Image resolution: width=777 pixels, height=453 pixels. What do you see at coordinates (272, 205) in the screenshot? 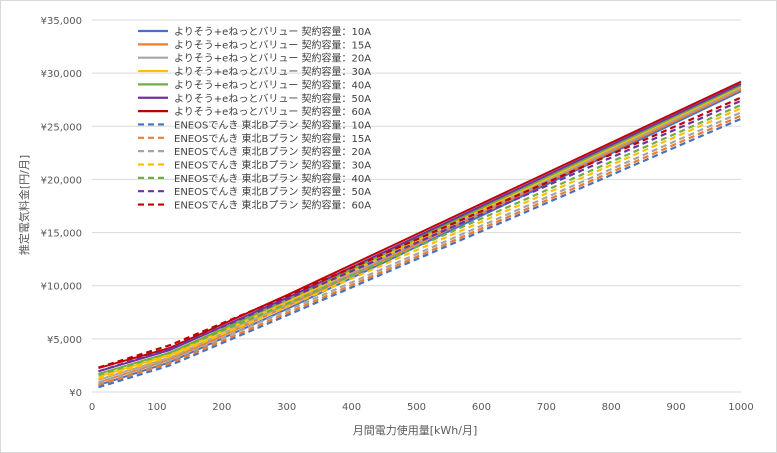
I see `legend-label: ENEOSでんき 東北Bプラン 契約容量：60A` at bounding box center [272, 205].